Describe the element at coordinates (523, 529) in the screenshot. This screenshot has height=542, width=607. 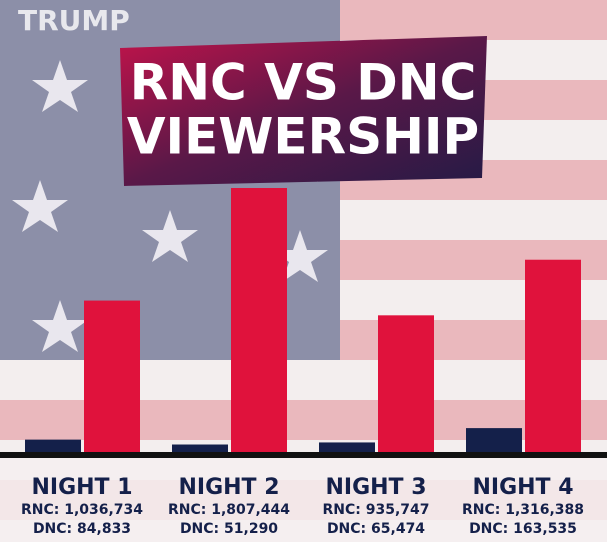
I see `value-label: DNC: 163,535` at that location.